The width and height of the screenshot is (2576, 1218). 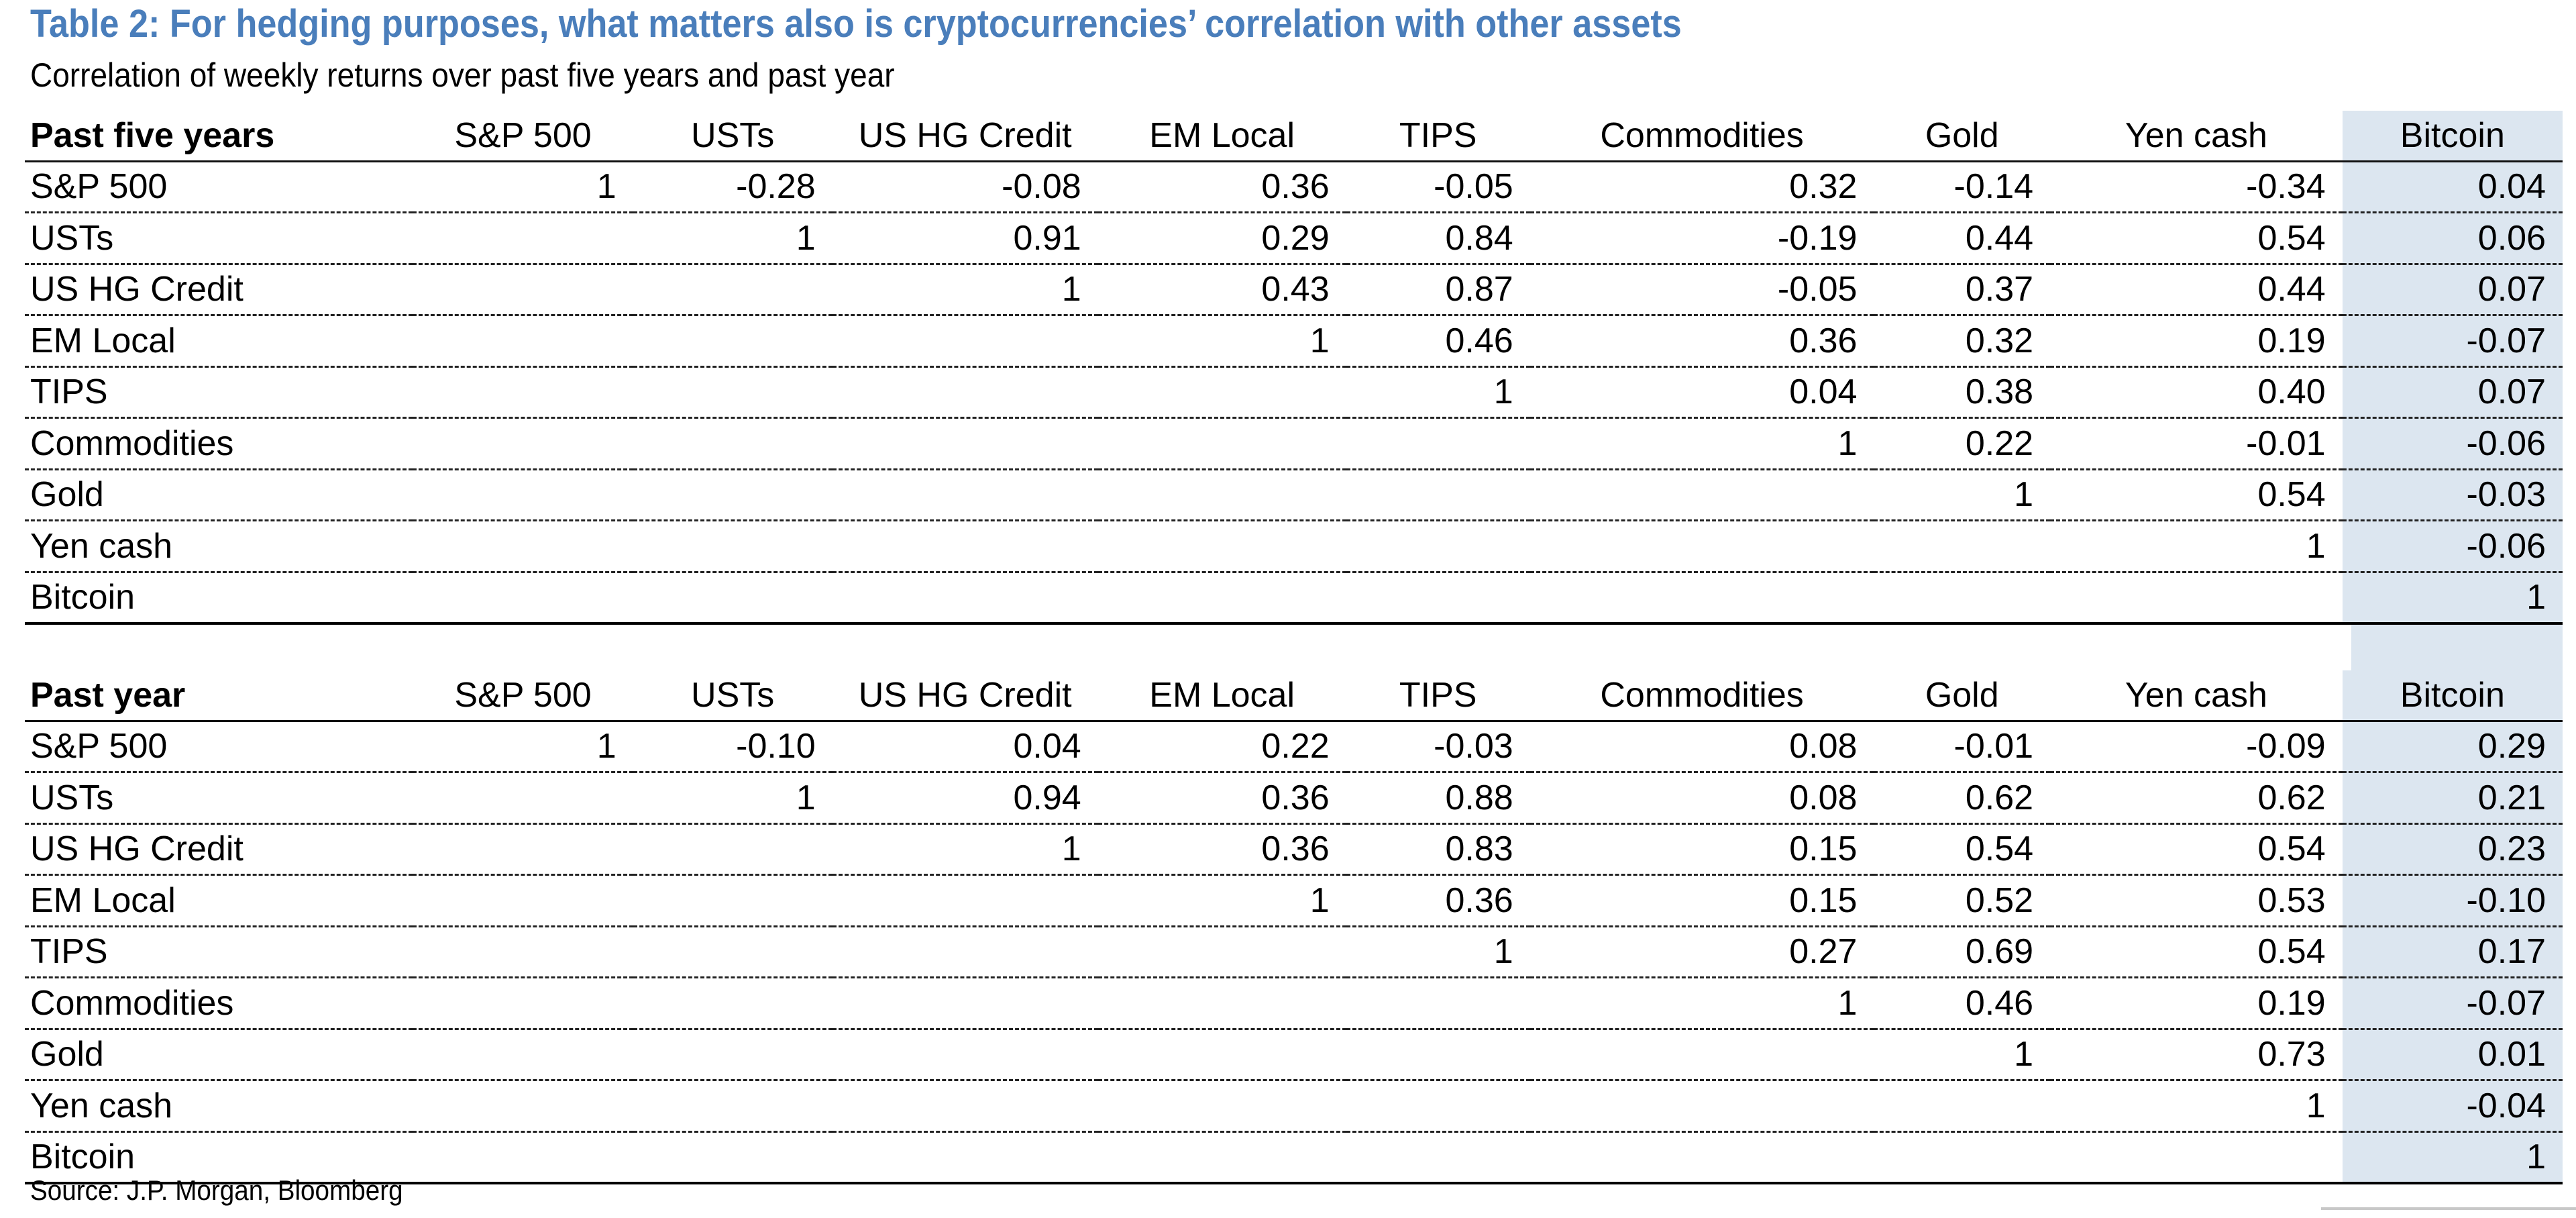 What do you see at coordinates (1962, 238) in the screenshot?
I see `correlation-cell: 0.44` at bounding box center [1962, 238].